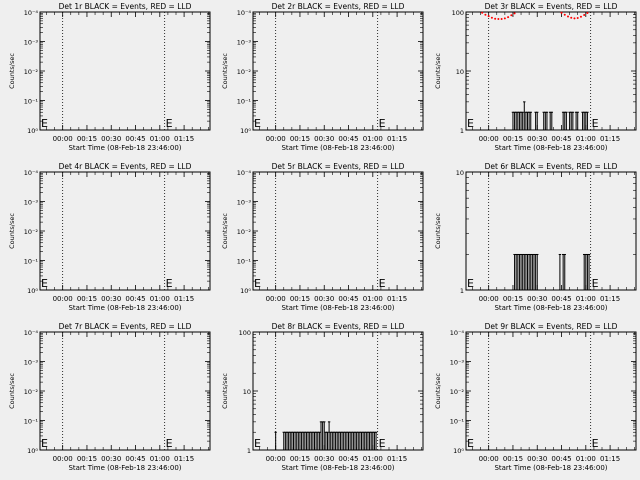 This screenshot has height=480, width=640. What do you see at coordinates (338, 166) in the screenshot?
I see `chart-title: Det 5r BLACK = Events, RED = LLD` at bounding box center [338, 166].